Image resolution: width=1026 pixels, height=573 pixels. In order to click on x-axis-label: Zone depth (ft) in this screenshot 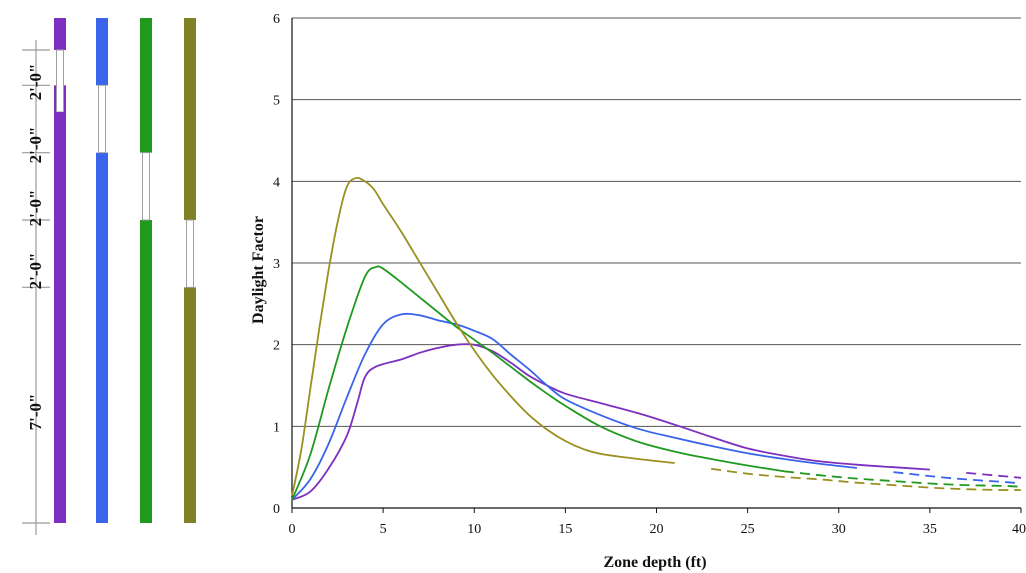, I will do `click(654, 562)`.